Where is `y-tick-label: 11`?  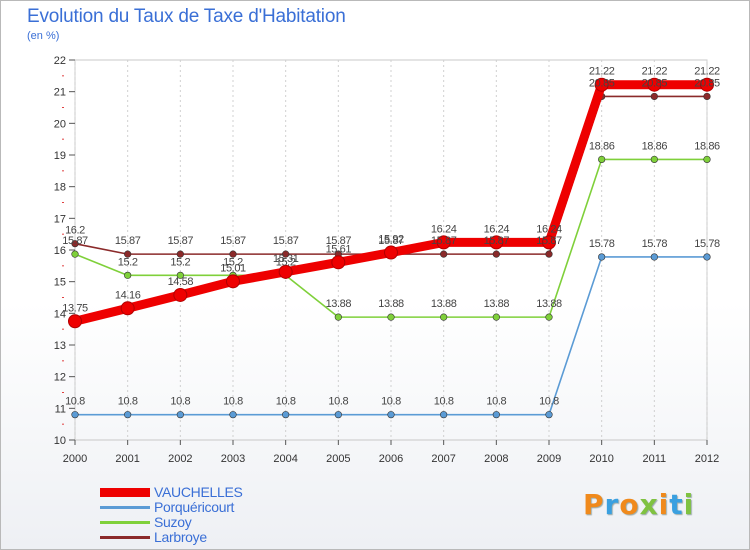 y-tick-label: 11 is located at coordinates (60, 409).